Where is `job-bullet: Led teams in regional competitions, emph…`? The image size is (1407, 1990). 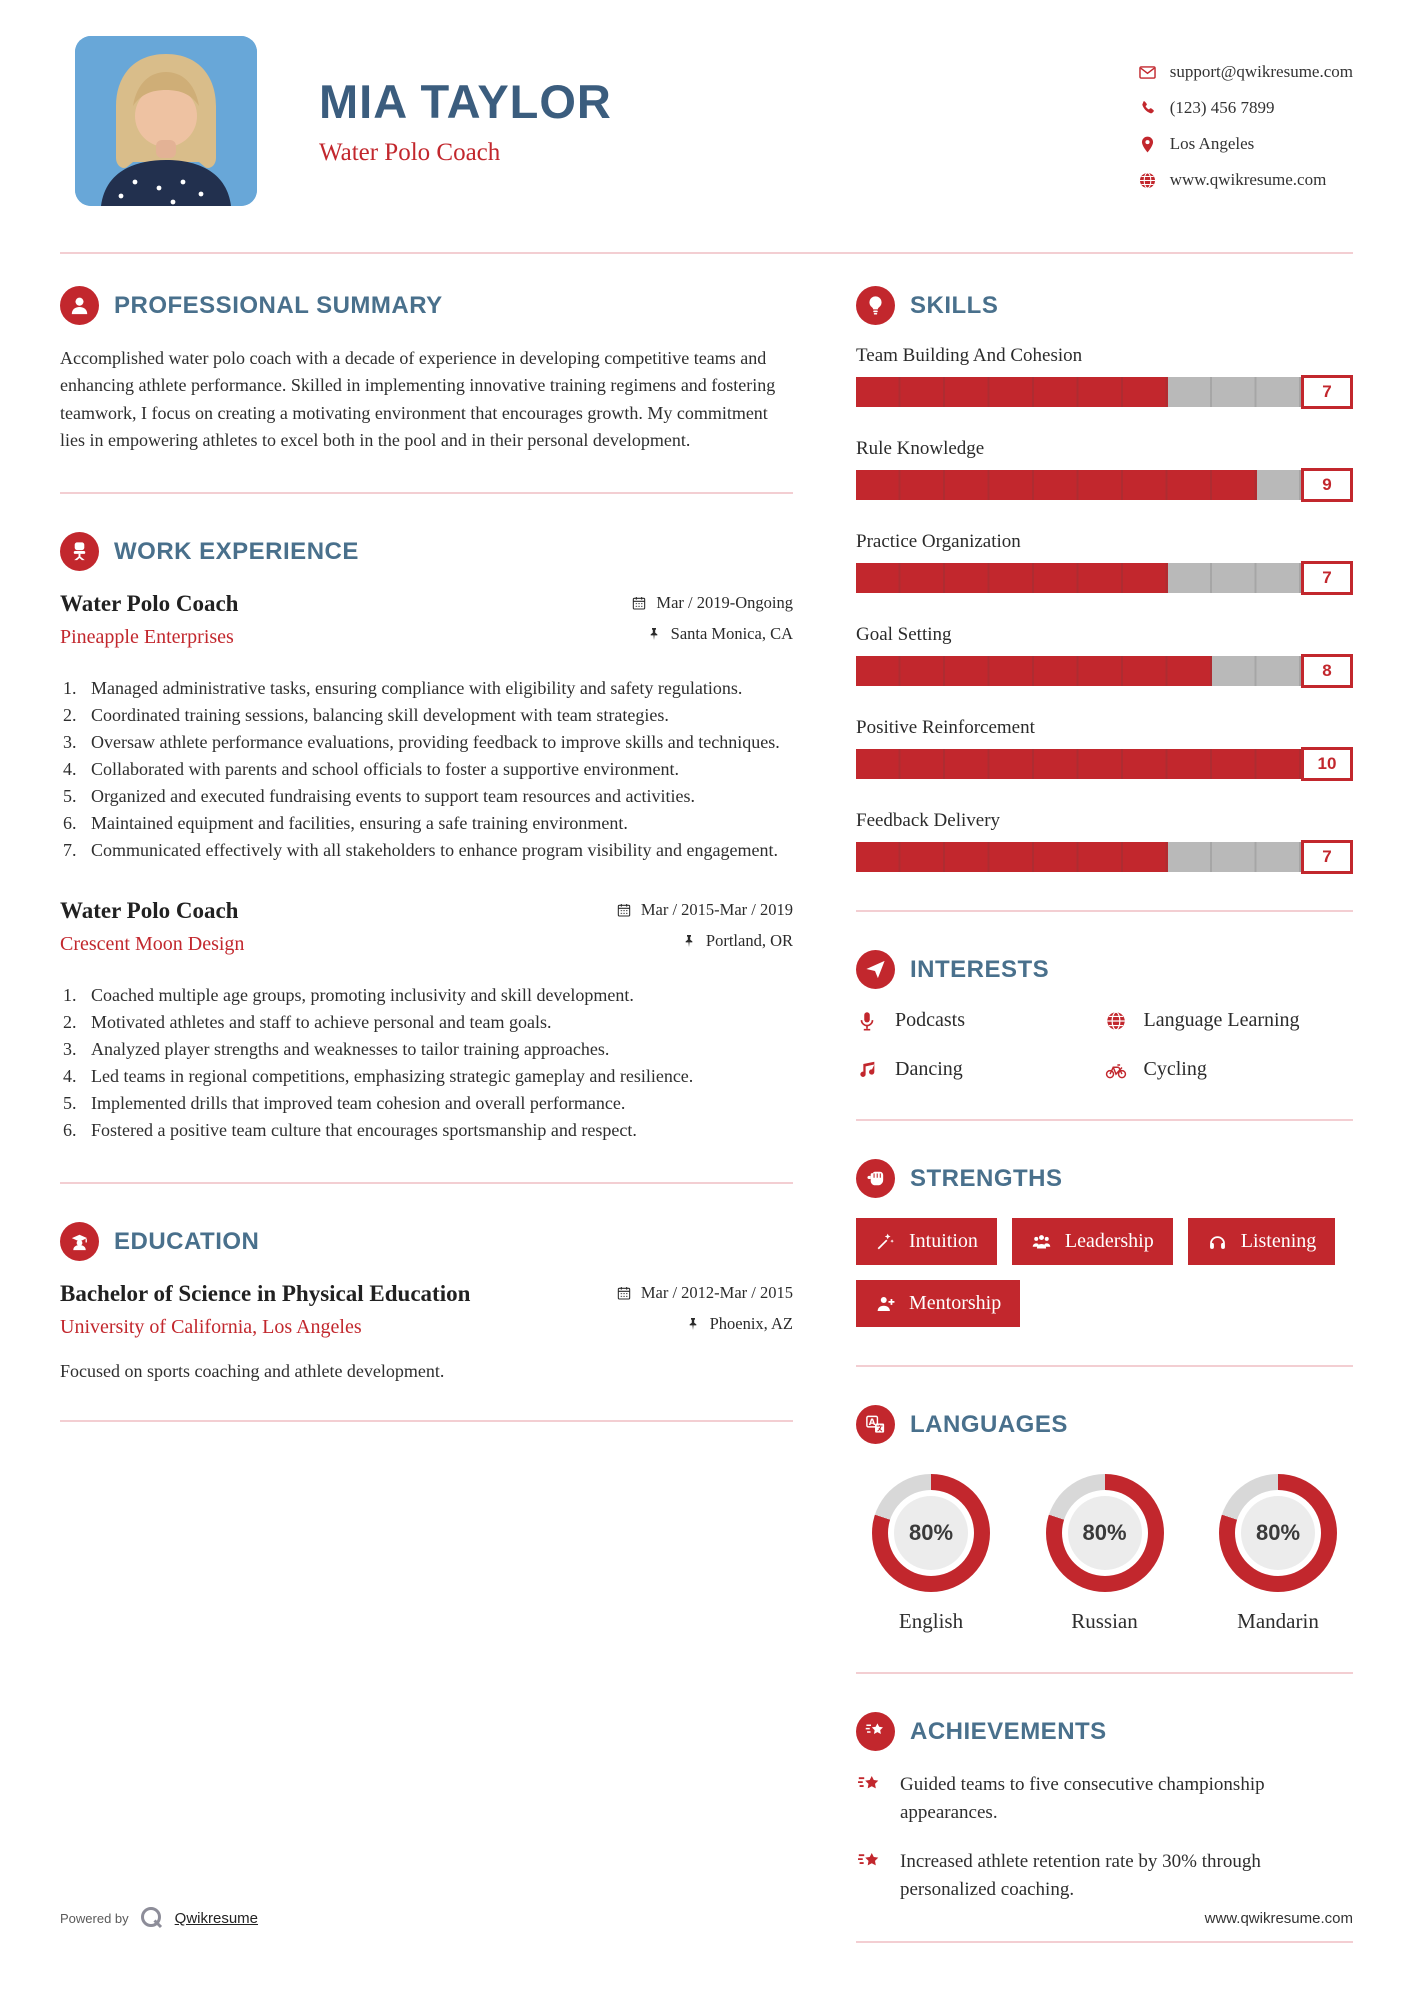
job-bullet: Led teams in regional competitions, emph… is located at coordinates (378, 1076).